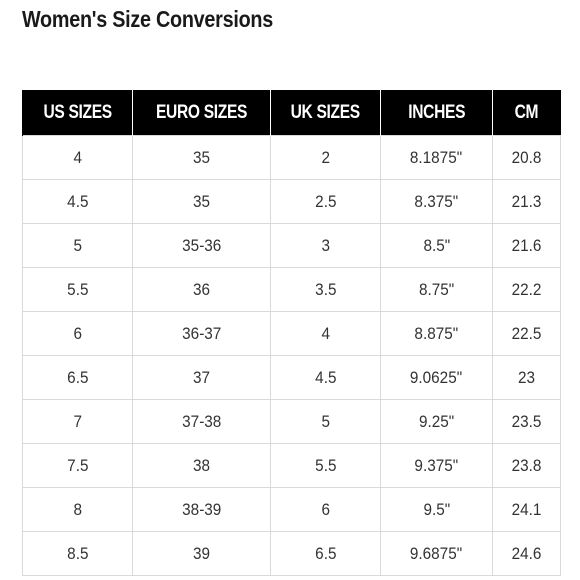 This screenshot has height=580, width=580. I want to click on cell-cm: 23.8, so click(526, 465).